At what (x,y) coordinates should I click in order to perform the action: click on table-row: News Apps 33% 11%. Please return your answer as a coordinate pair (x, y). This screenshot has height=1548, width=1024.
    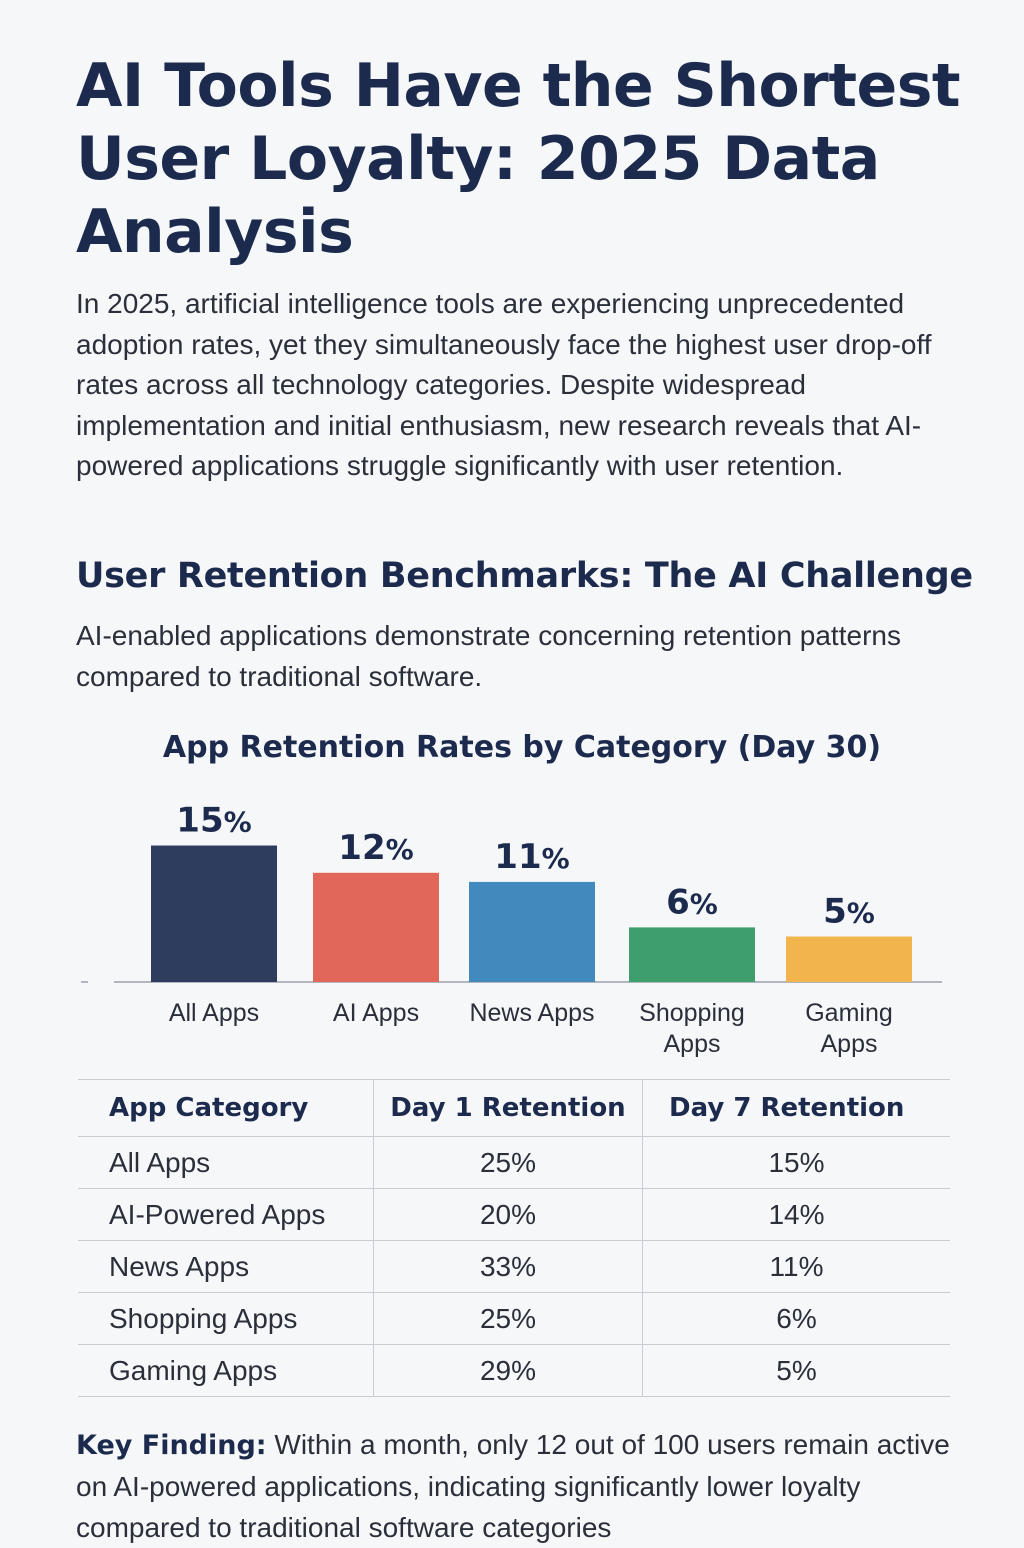
    Looking at the image, I should click on (514, 1266).